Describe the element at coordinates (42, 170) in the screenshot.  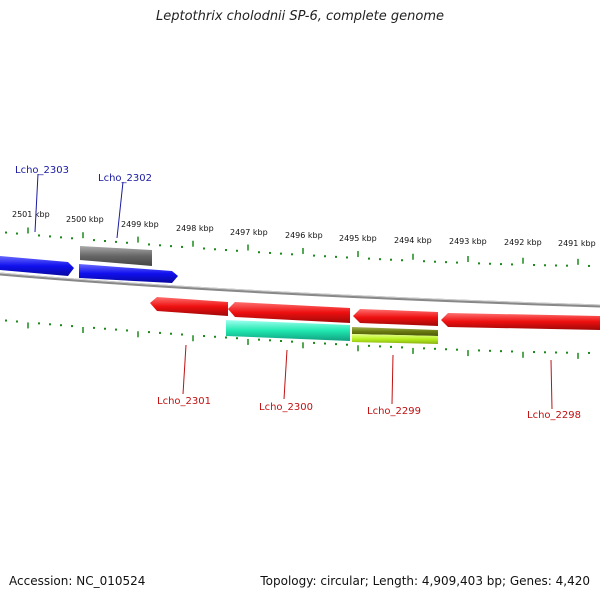
I see `gene-label-lcho-2303: Lcho_2303` at that location.